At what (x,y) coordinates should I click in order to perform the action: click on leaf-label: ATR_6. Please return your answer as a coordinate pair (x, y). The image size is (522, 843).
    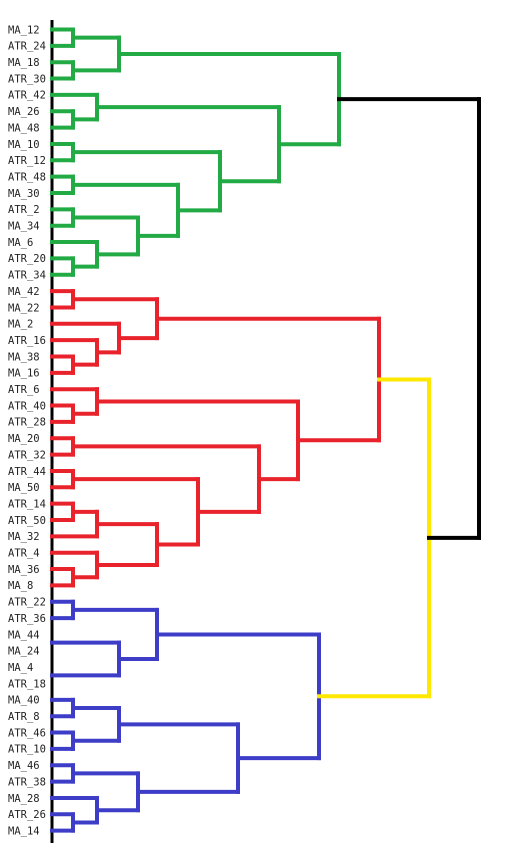
    Looking at the image, I should click on (24, 390).